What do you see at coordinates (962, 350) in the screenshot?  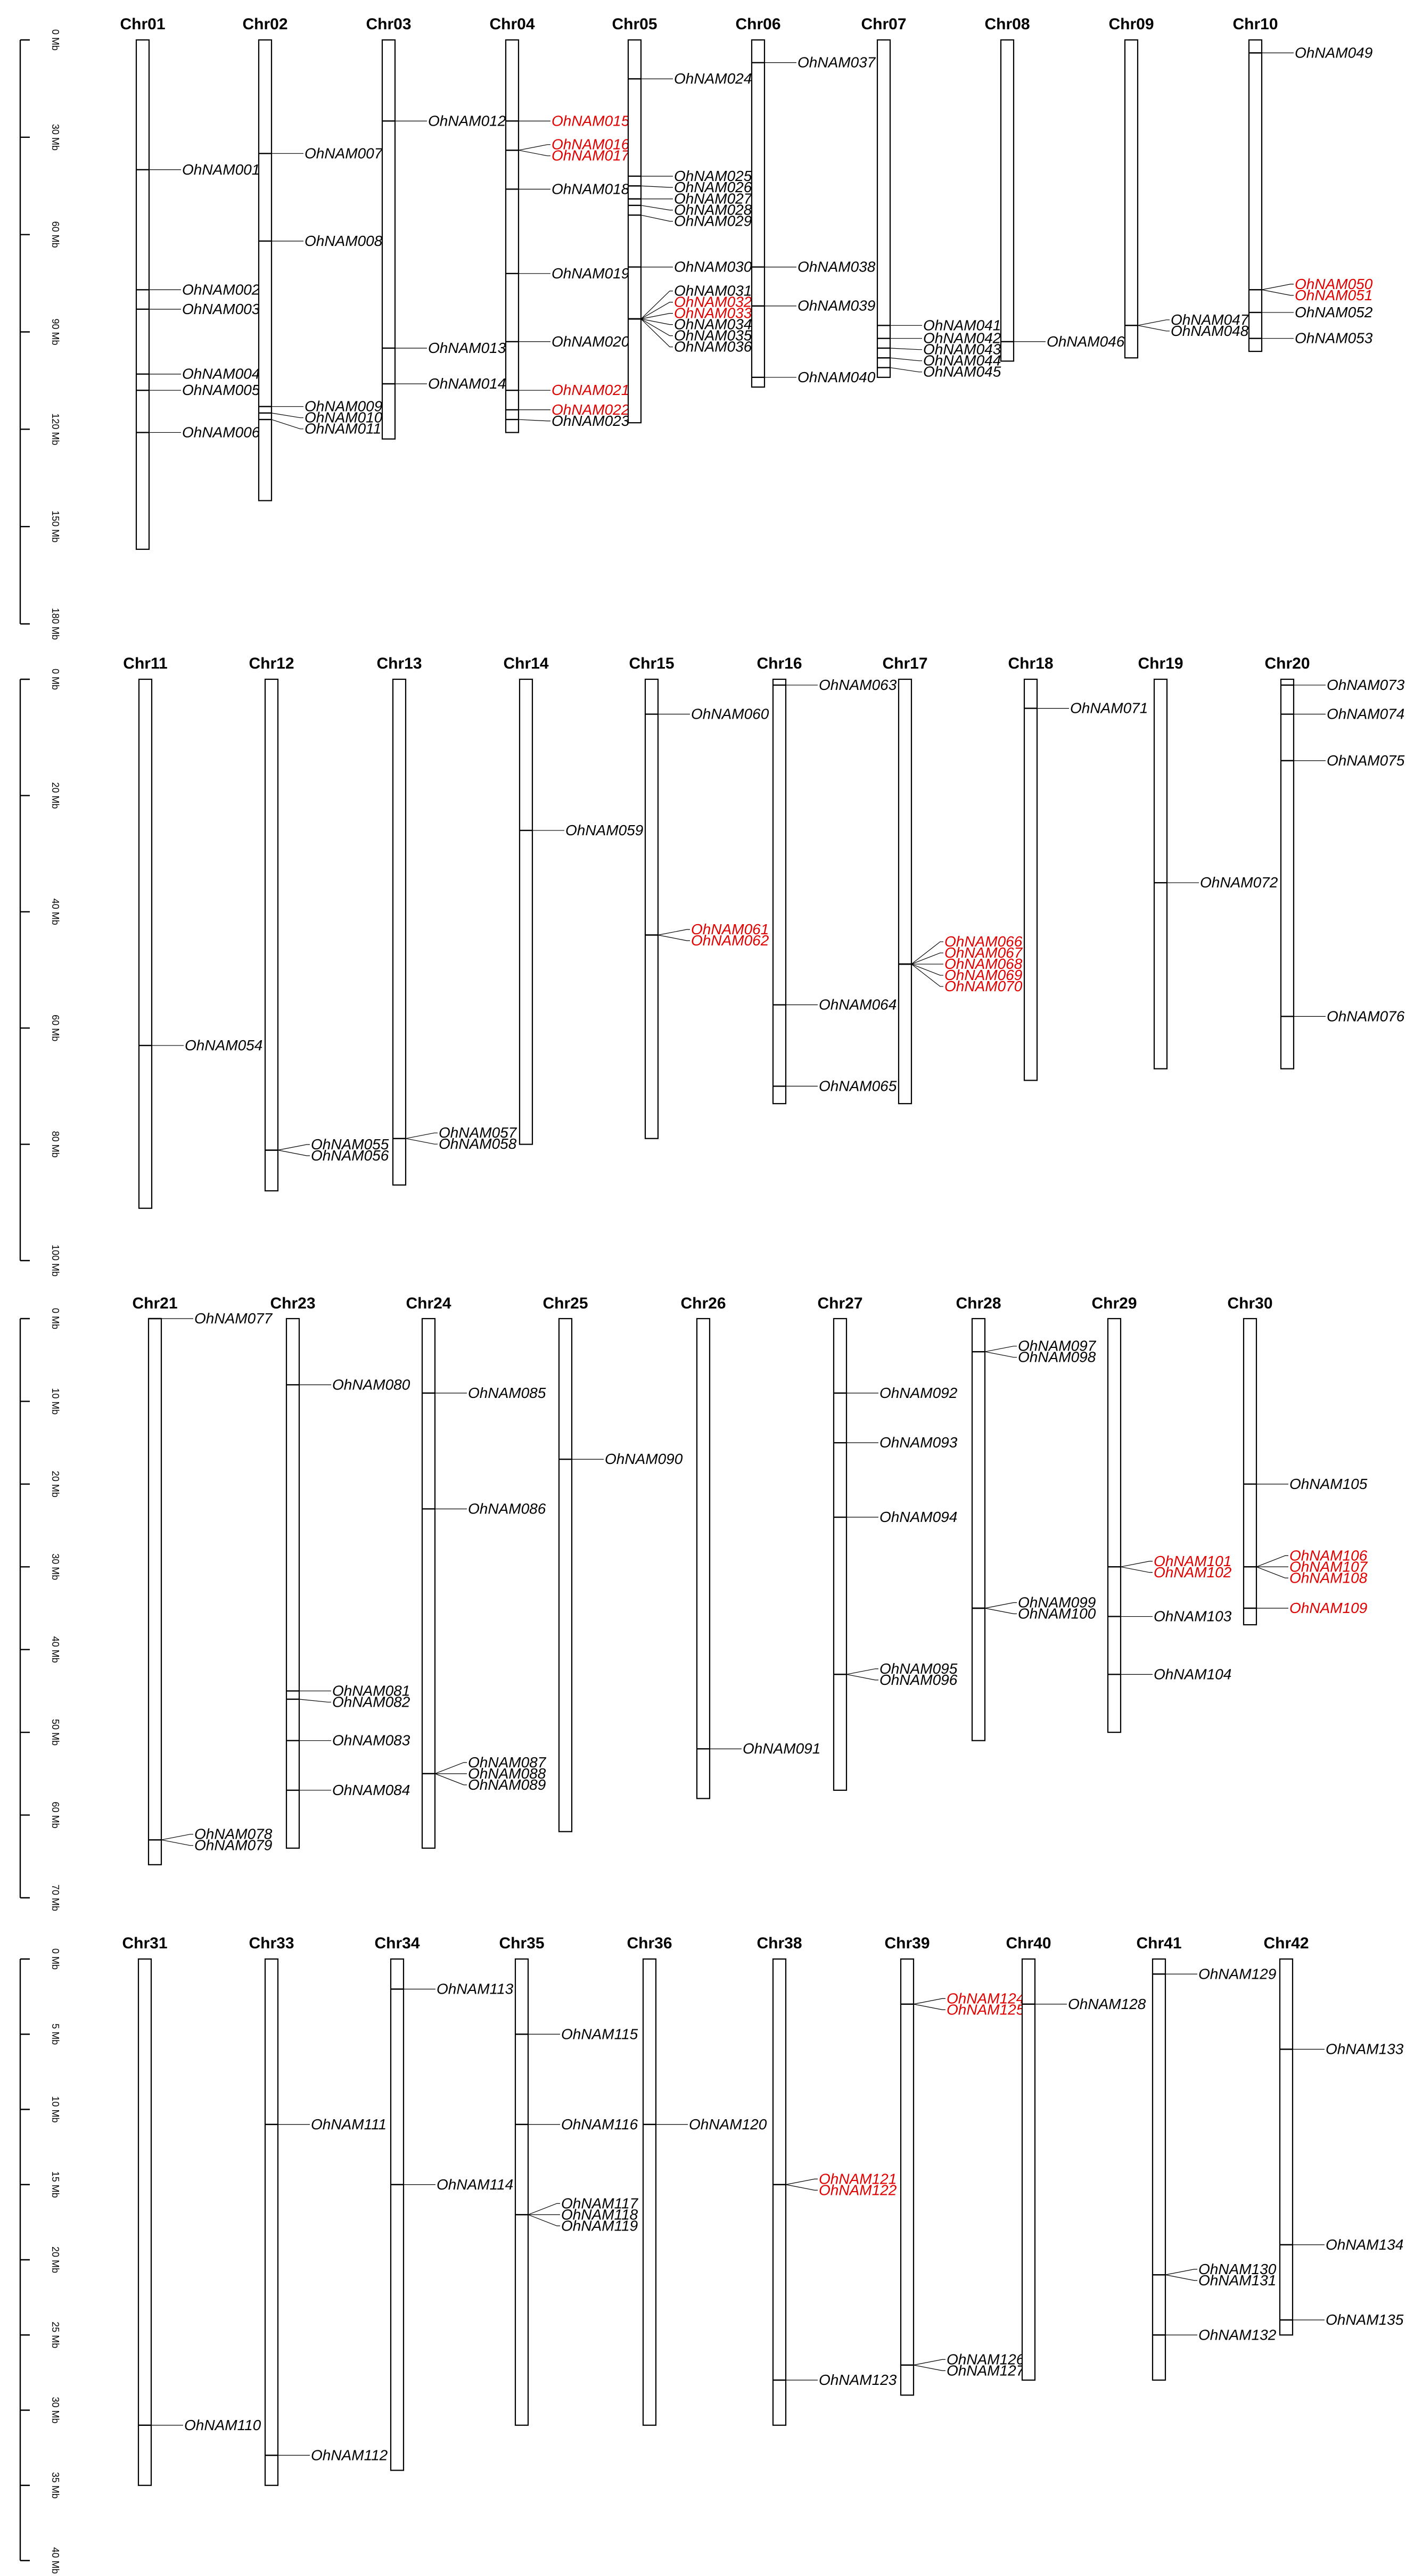 I see `gene-label-ohnam043: OhNAM043` at bounding box center [962, 350].